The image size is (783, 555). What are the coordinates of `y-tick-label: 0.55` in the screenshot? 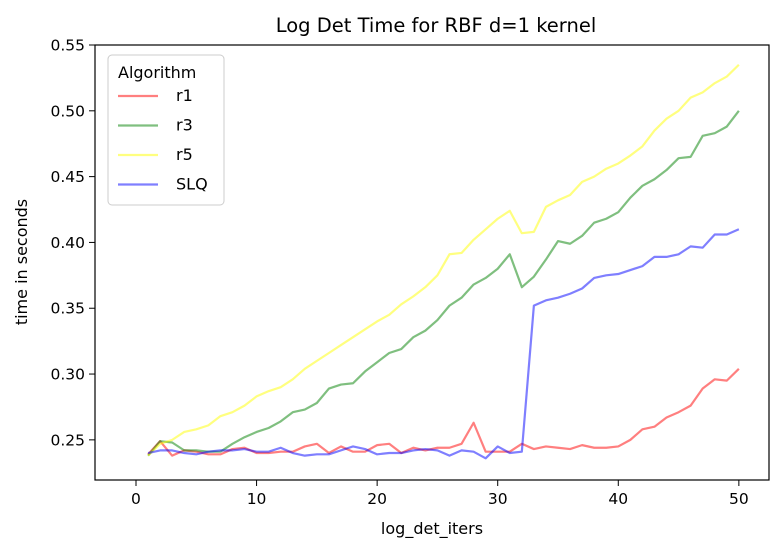 It's located at (67, 46).